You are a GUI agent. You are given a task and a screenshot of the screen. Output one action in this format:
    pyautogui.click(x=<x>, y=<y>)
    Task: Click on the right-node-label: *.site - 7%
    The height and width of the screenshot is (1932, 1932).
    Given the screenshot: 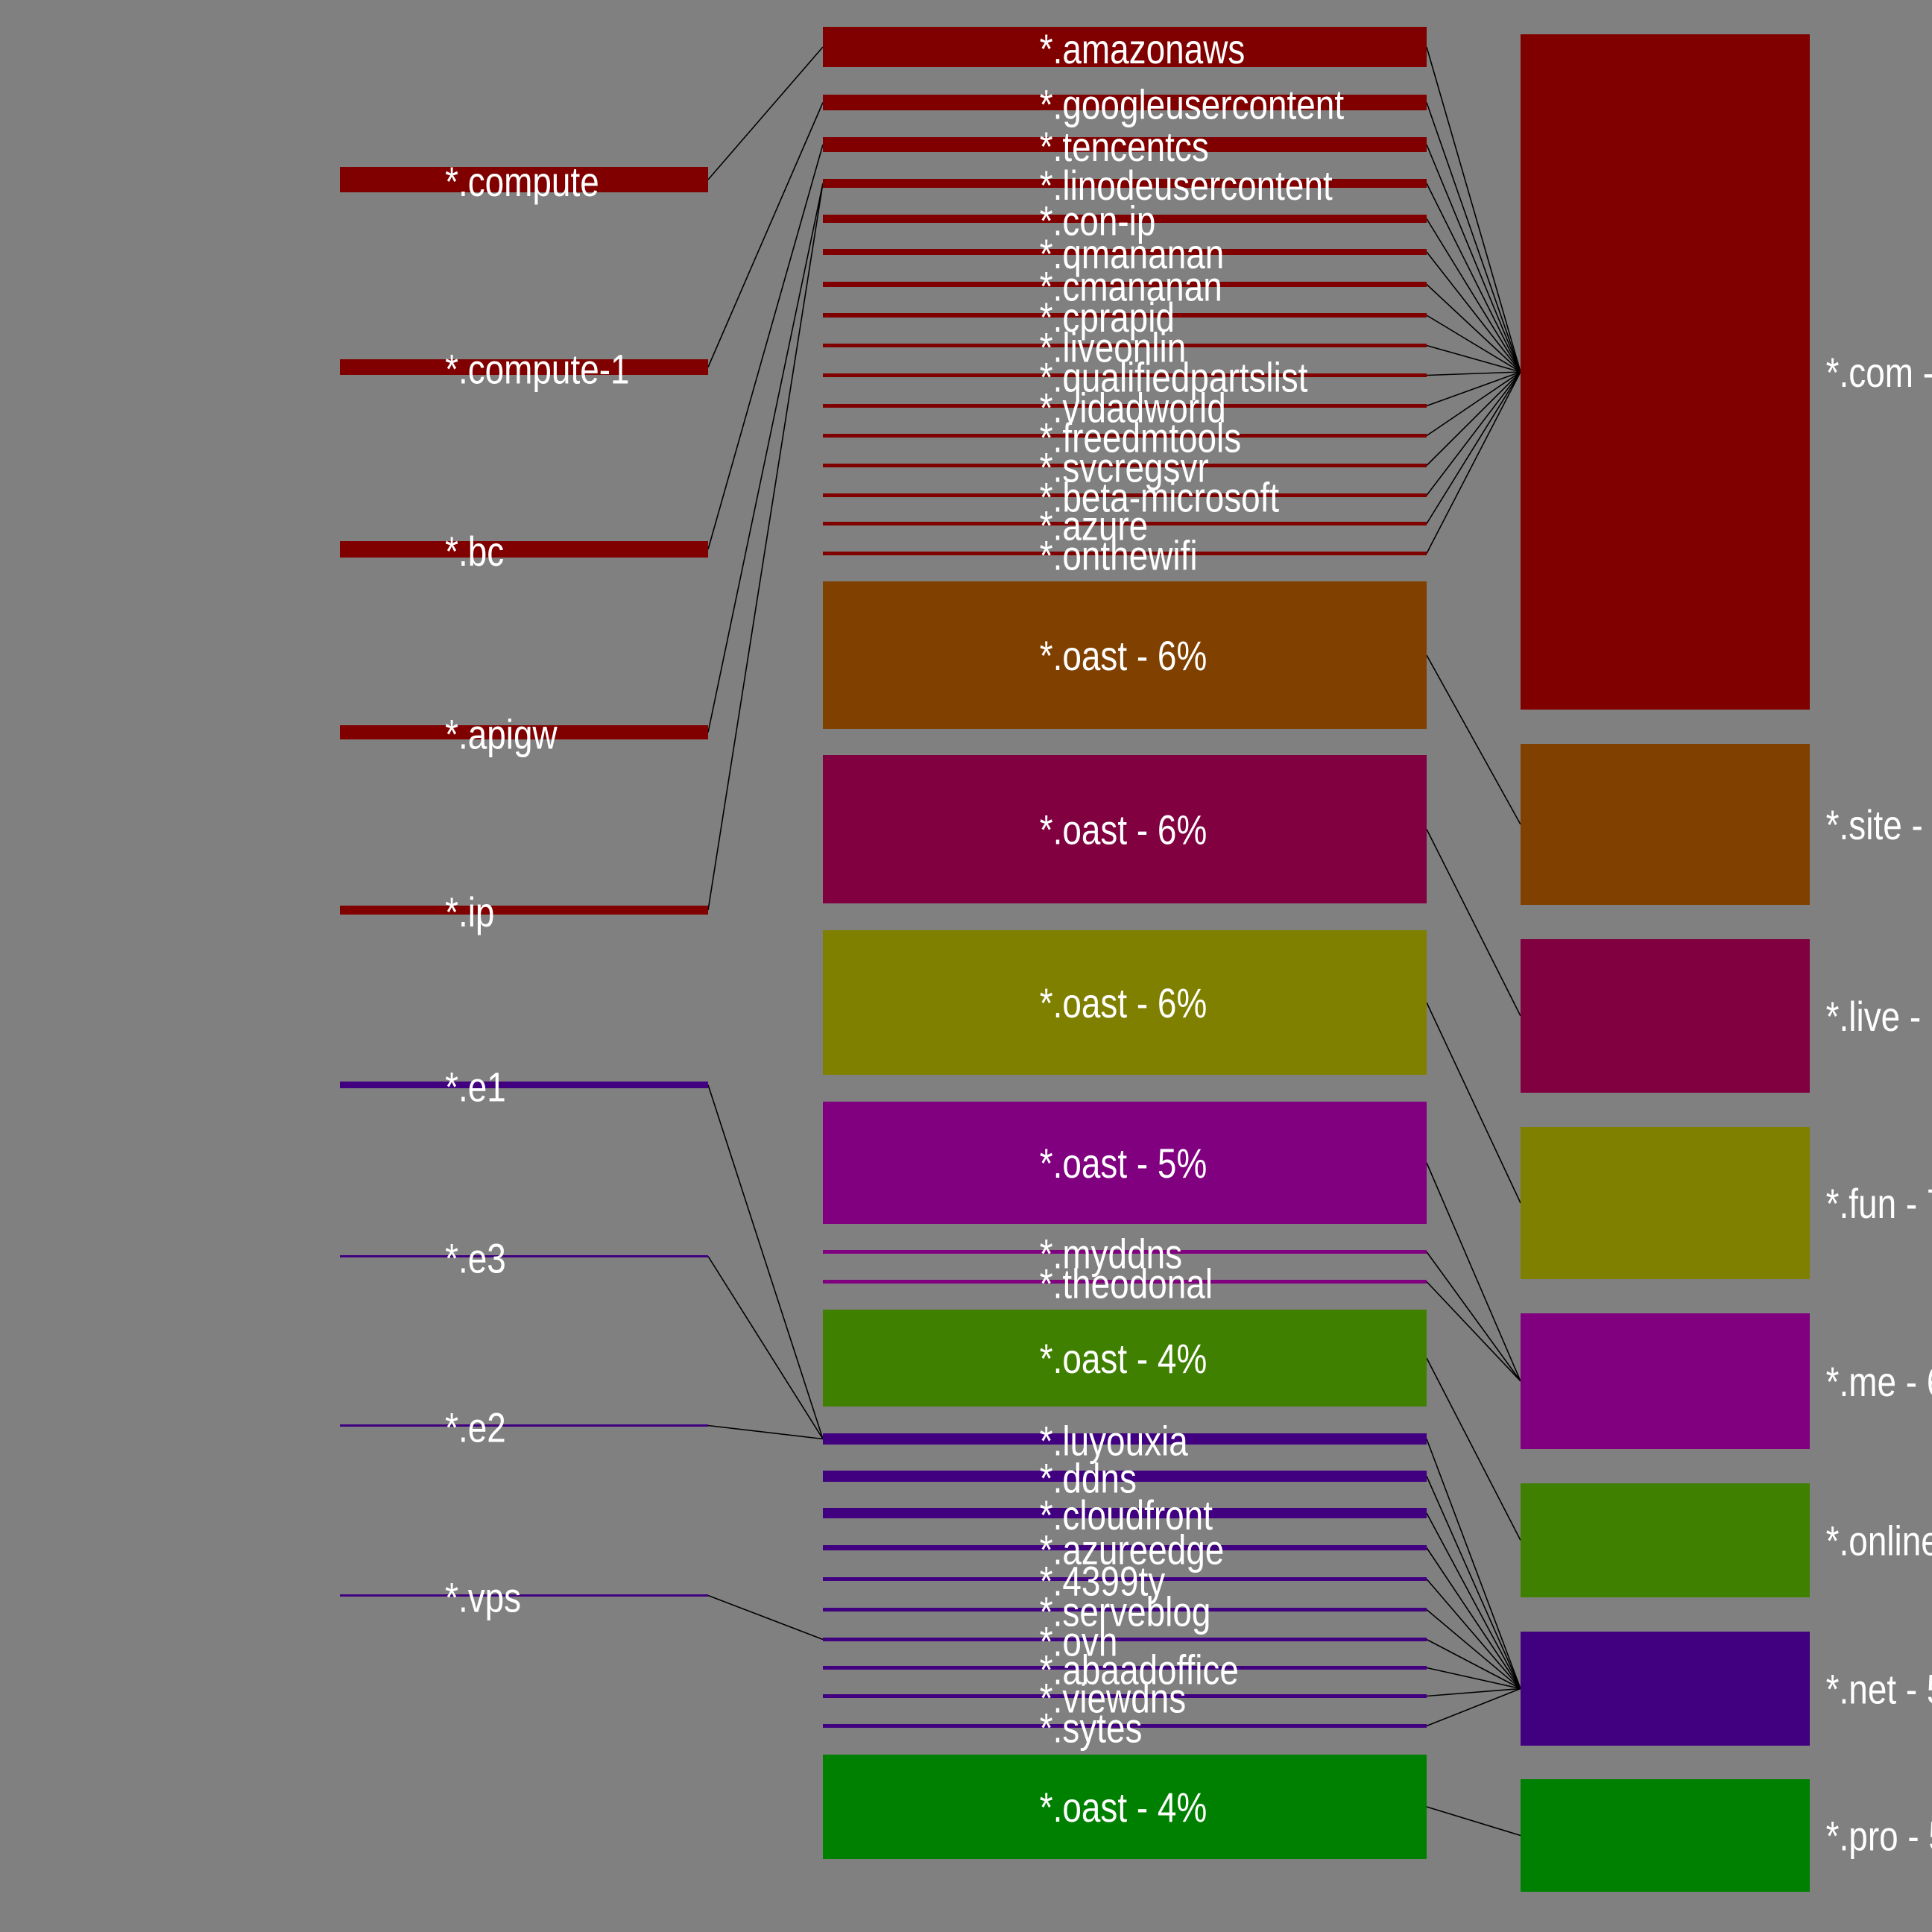 What is the action you would take?
    pyautogui.click(x=1879, y=825)
    